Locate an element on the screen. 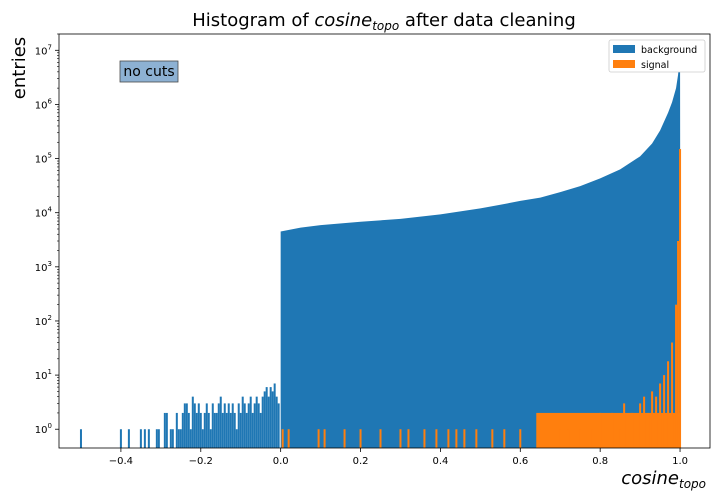 The image size is (720, 504). y-tick-label: 10⁴ is located at coordinates (44, 213).